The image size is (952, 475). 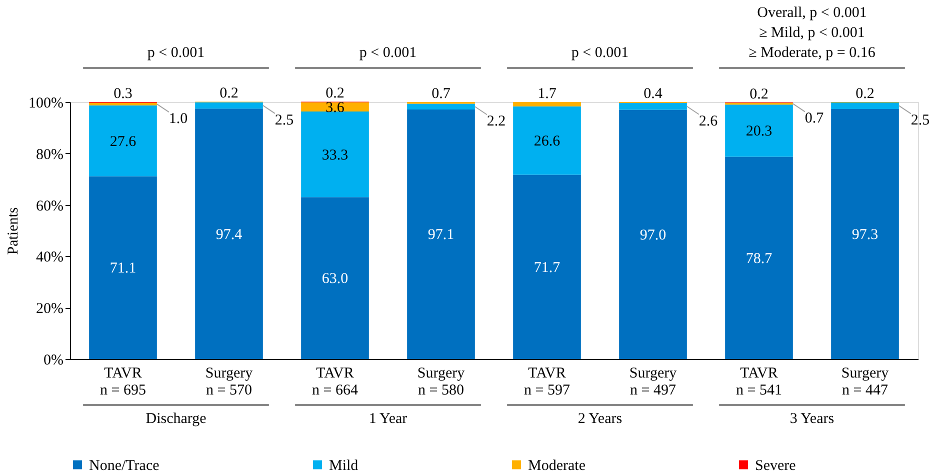 I want to click on y-tick-label: 80%, so click(x=50, y=154).